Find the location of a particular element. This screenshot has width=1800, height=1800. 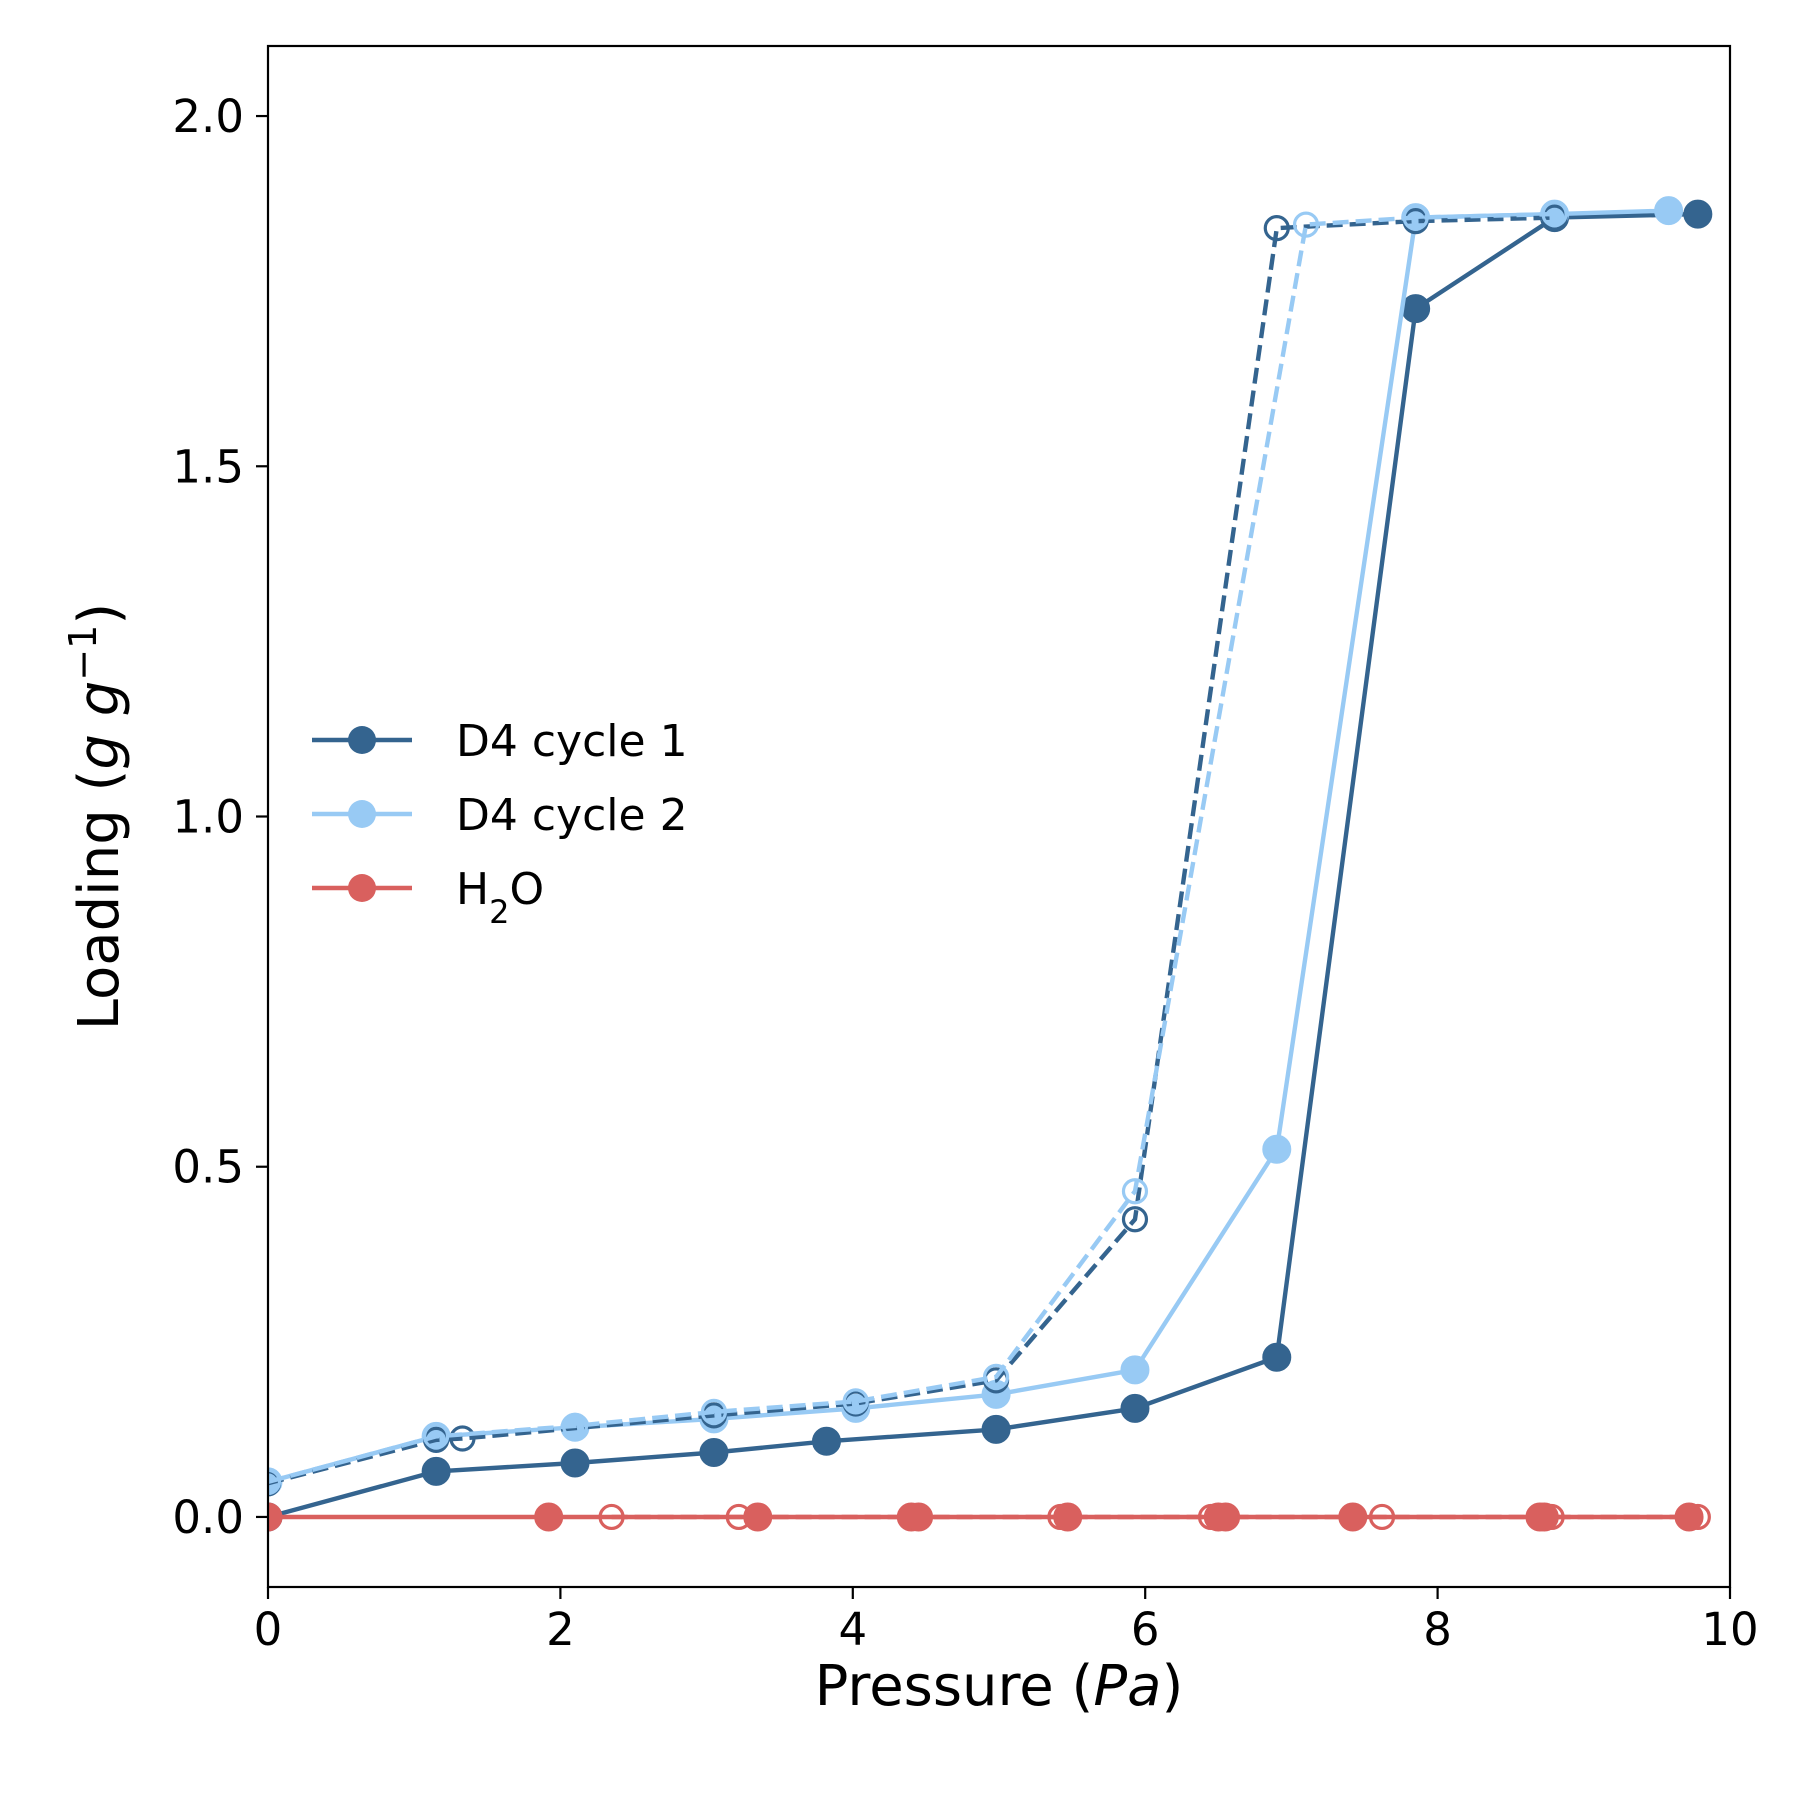

x-tick-label: 4 is located at coordinates (852, 1629).